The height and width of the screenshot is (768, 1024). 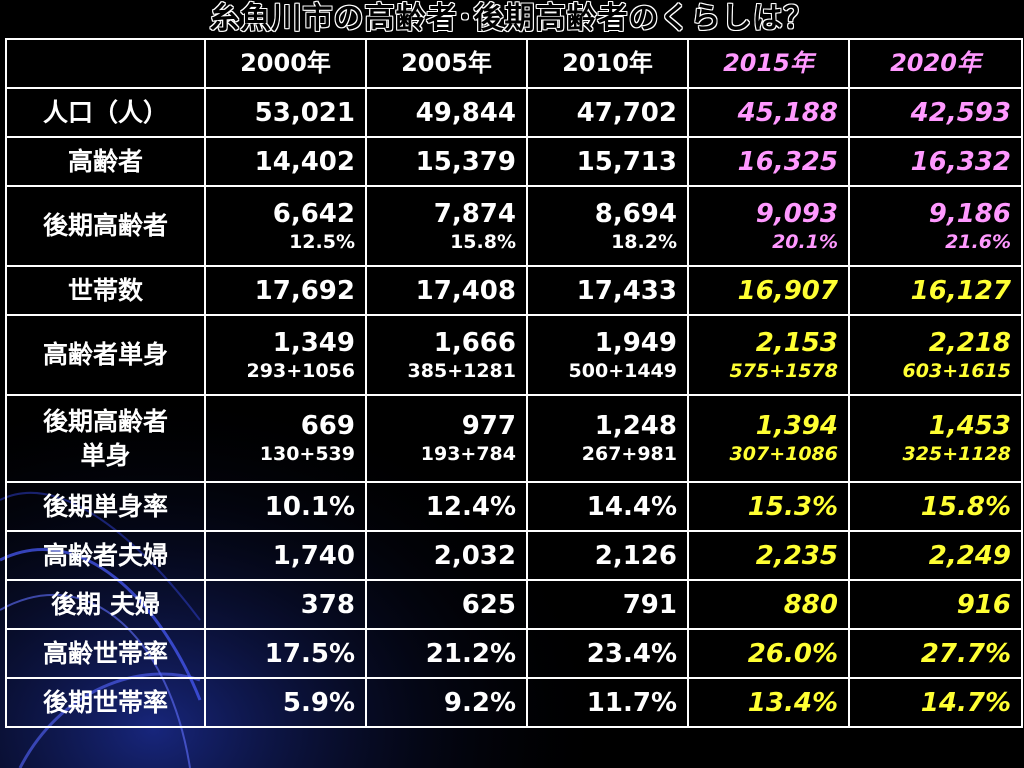 I want to click on cell-value: 1,248, so click(x=635, y=426).